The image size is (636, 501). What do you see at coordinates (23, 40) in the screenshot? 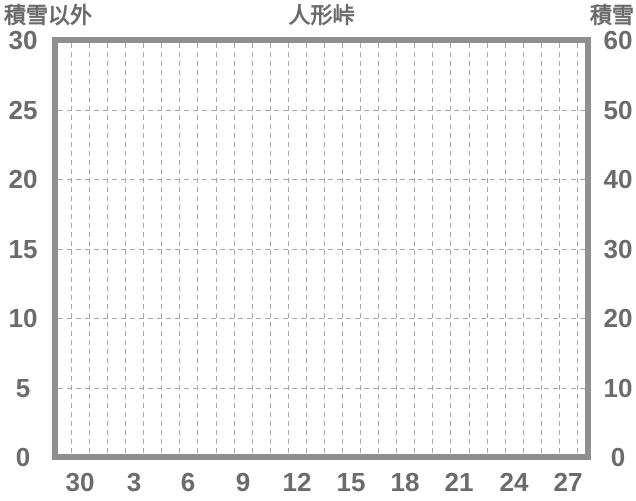
I see `left-axis-tick-label: 30` at bounding box center [23, 40].